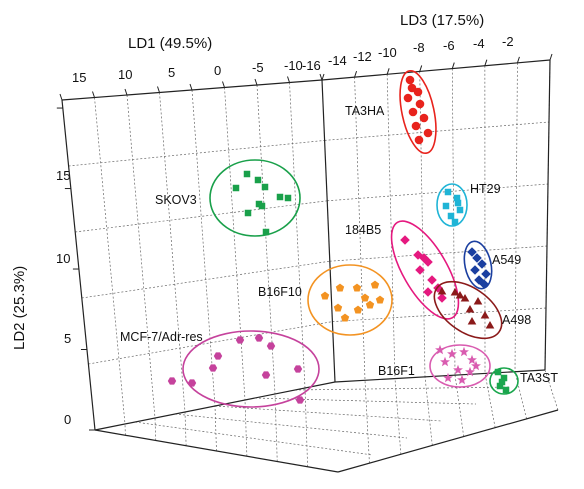  Describe the element at coordinates (67, 338) in the screenshot. I see `ld2-tick: 5` at that location.